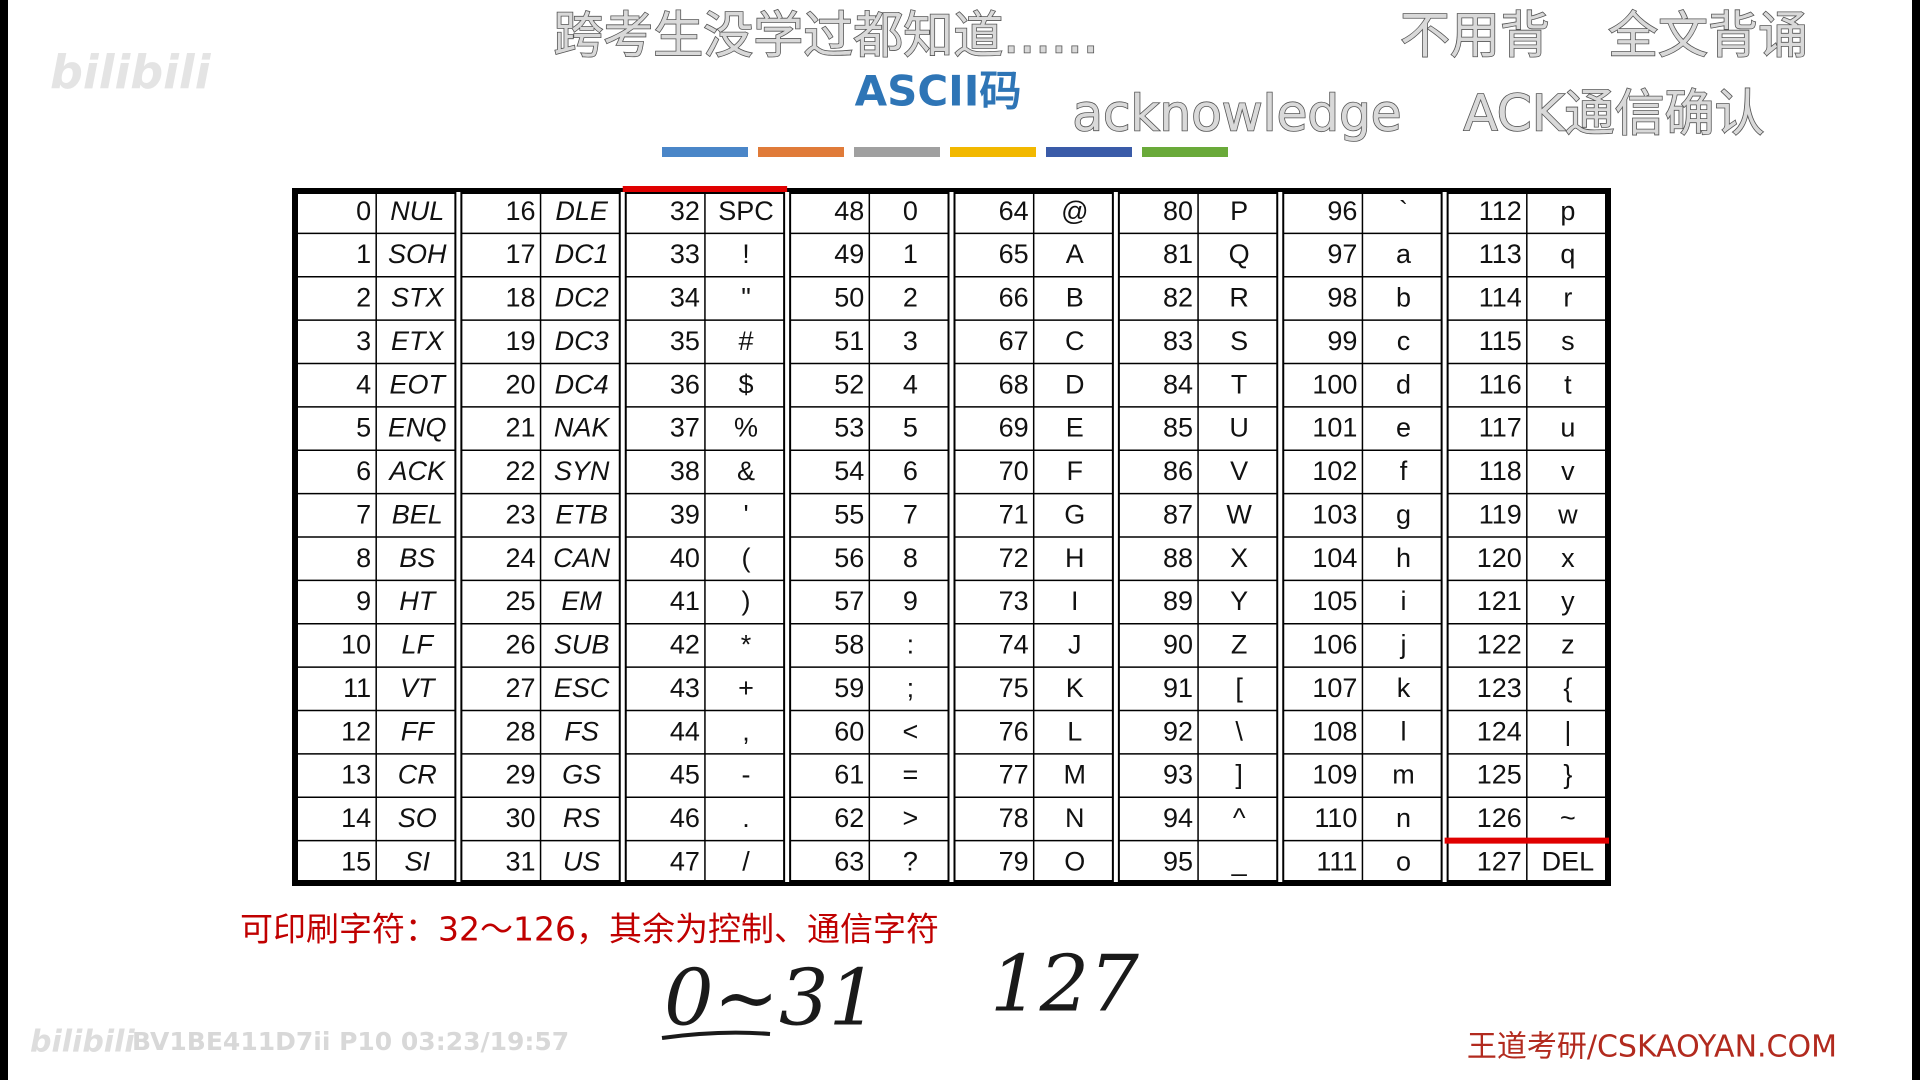 Image resolution: width=1920 pixels, height=1080 pixels. Describe the element at coordinates (418, 341) in the screenshot. I see `char-cell: ETX` at that location.